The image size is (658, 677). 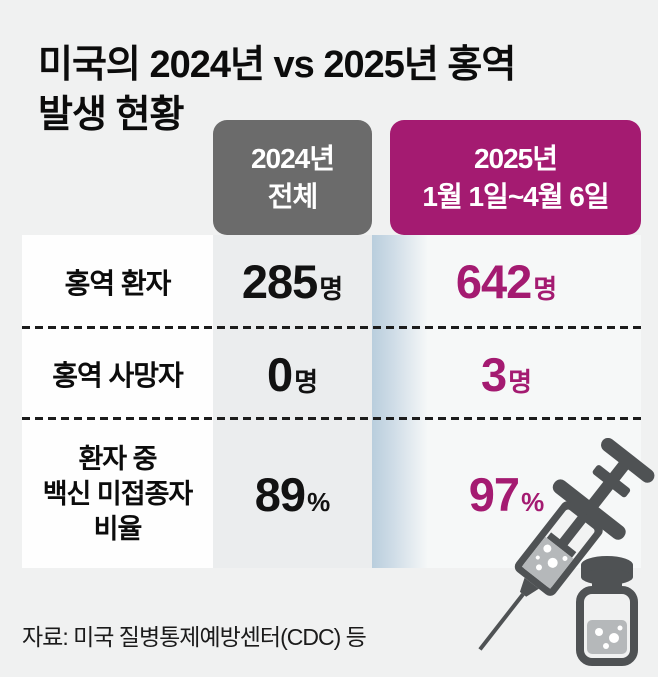 I want to click on ratio-2025-value: 97, so click(x=494, y=494).